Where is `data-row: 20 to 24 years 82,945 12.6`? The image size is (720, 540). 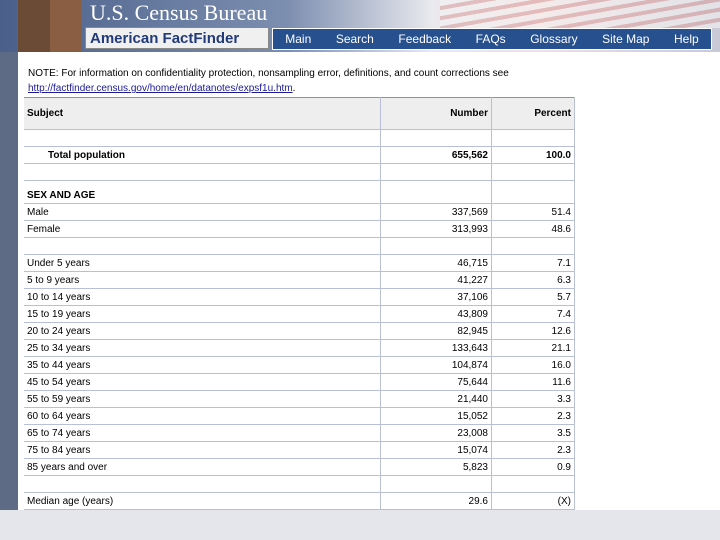 data-row: 20 to 24 years 82,945 12.6 is located at coordinates (299, 331).